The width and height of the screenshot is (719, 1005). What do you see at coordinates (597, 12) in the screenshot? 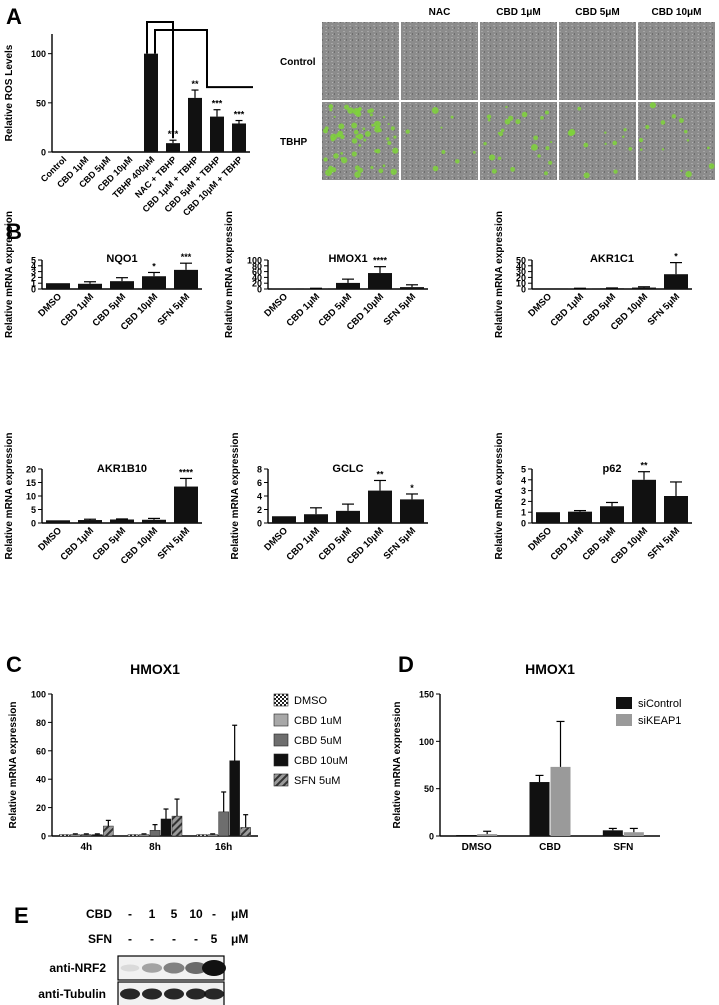
I see `micrograph-column-label: CBD 5μM` at bounding box center [597, 12].